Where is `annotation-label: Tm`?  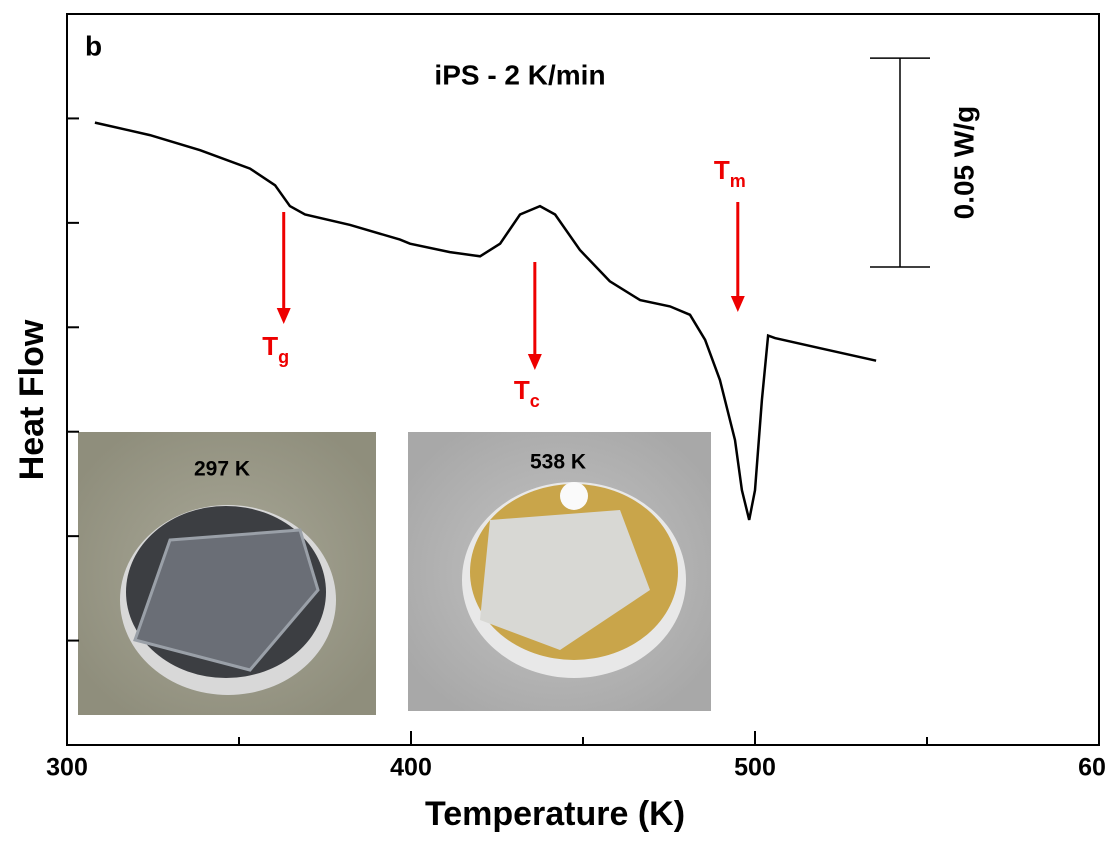 annotation-label: Tm is located at coordinates (730, 173).